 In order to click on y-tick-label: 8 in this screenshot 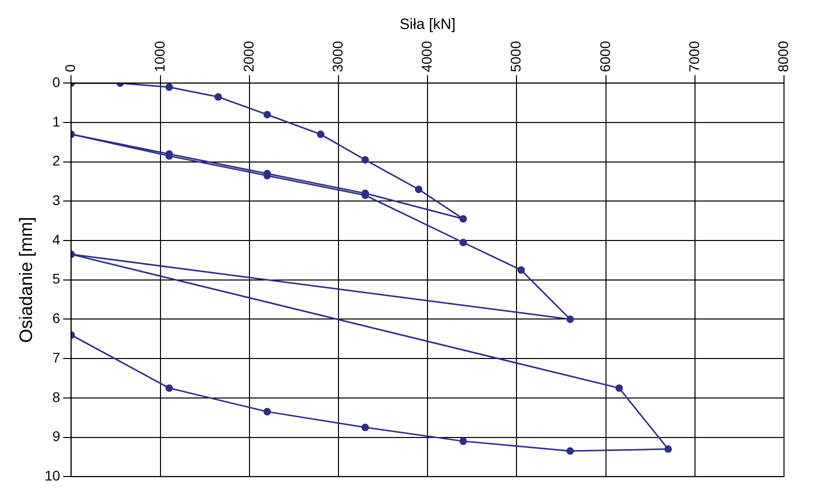, I will do `click(56, 396)`.